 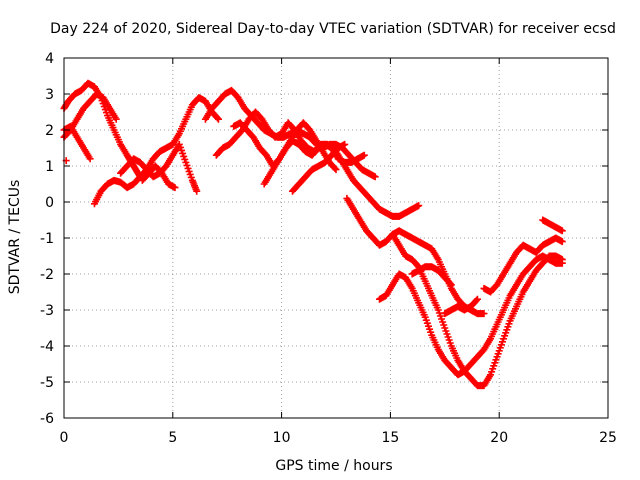 I want to click on y-tick-label: -3, so click(x=47, y=311).